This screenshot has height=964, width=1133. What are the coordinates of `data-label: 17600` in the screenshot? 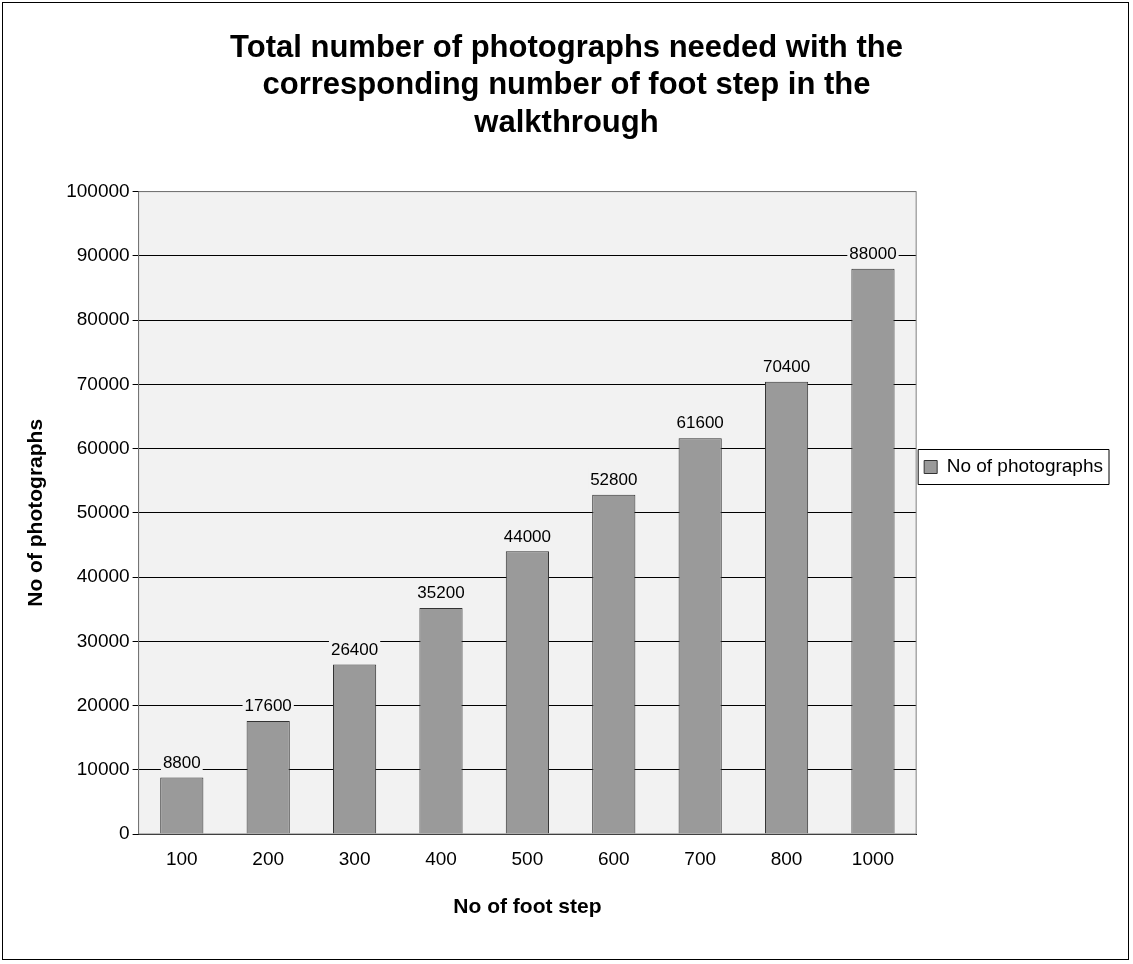 It's located at (268, 706).